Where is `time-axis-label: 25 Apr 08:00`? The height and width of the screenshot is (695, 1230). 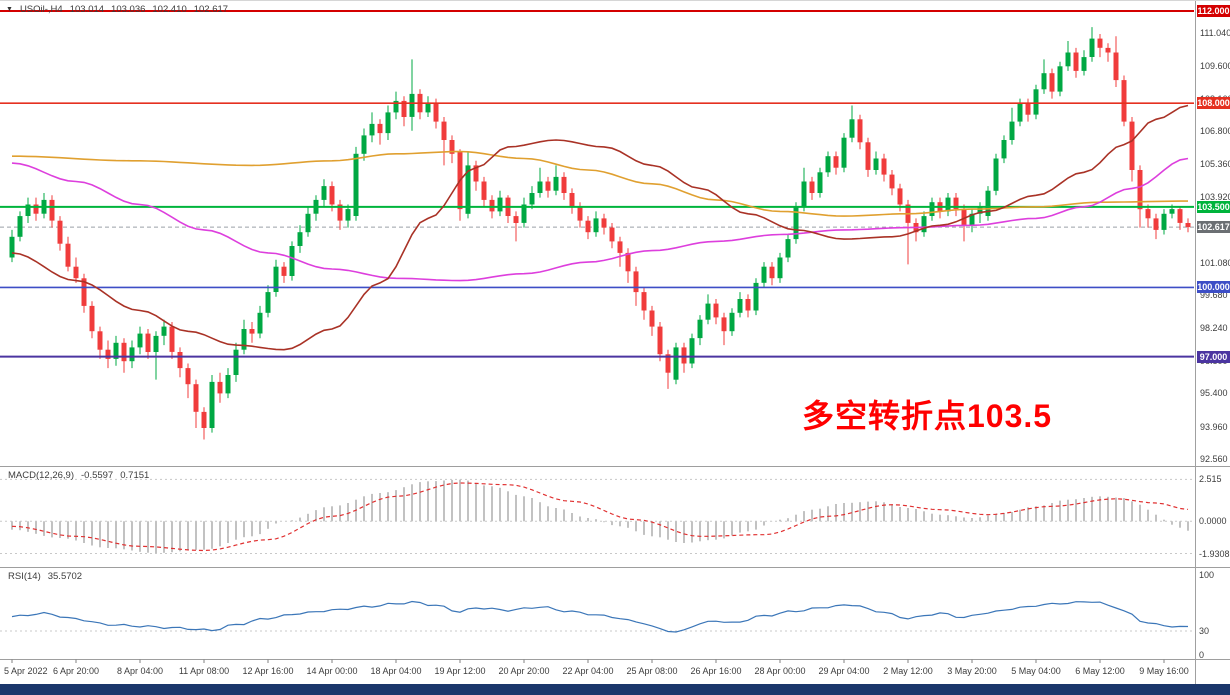 time-axis-label: 25 Apr 08:00 is located at coordinates (652, 671).